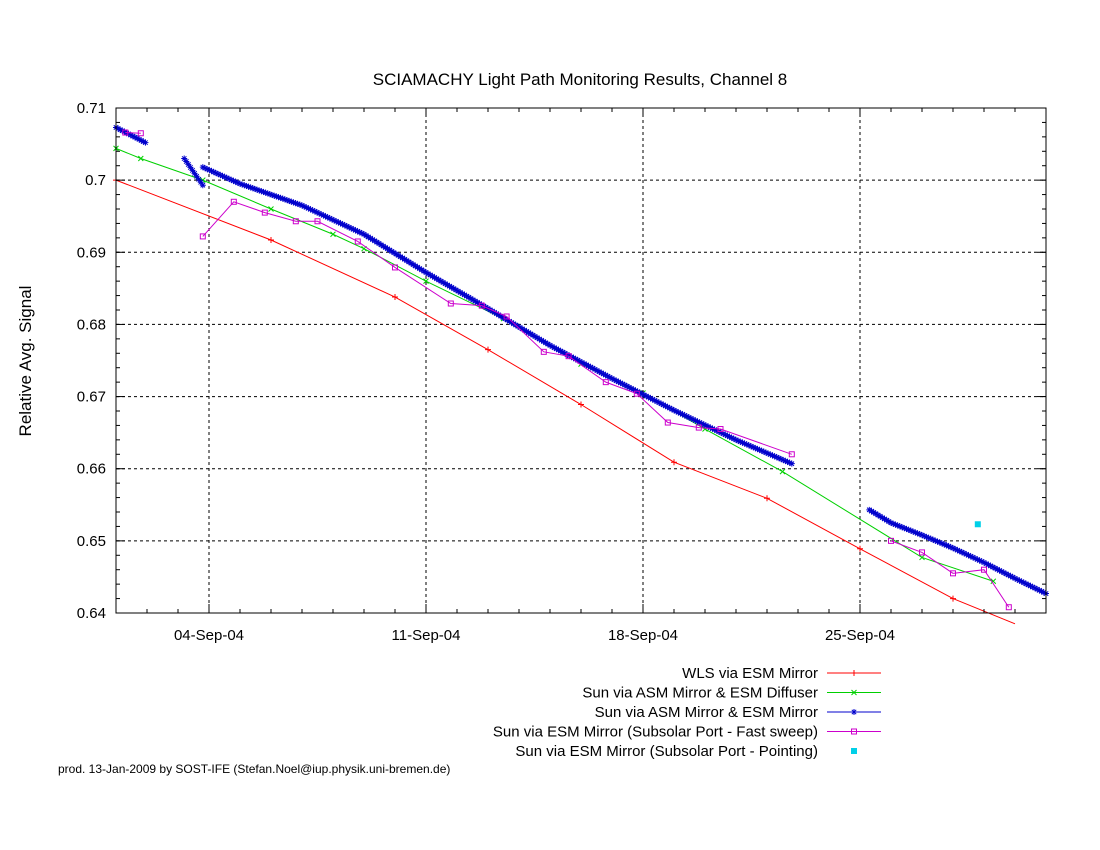 The image size is (1100, 850). What do you see at coordinates (95, 180) in the screenshot?
I see `y-tick-label: 0.7` at bounding box center [95, 180].